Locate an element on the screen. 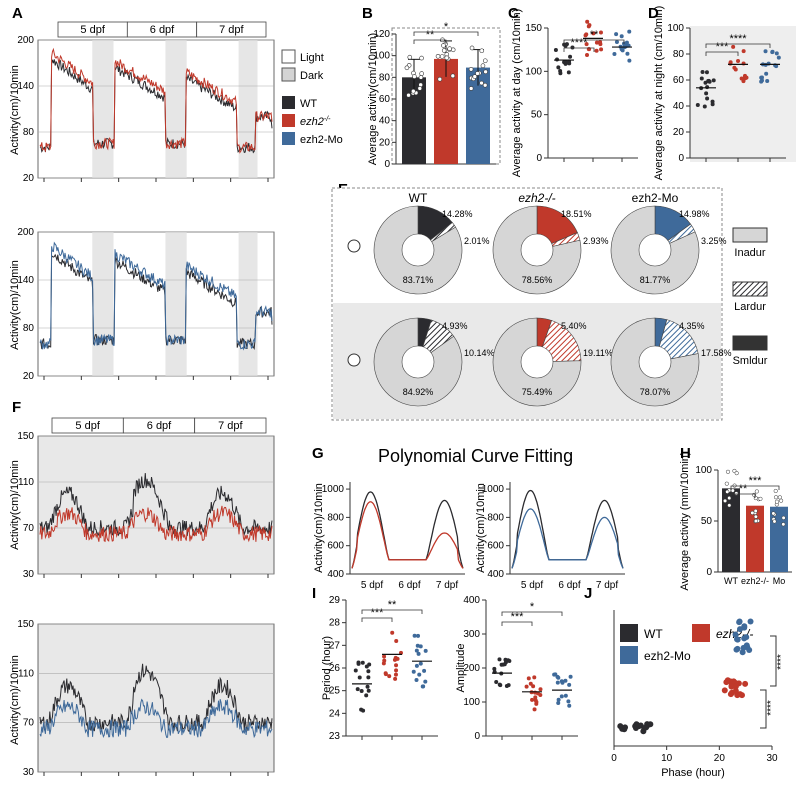 Image resolution: width=802 pixels, height=789 pixels. e-pie-slice is located at coordinates (418, 362).